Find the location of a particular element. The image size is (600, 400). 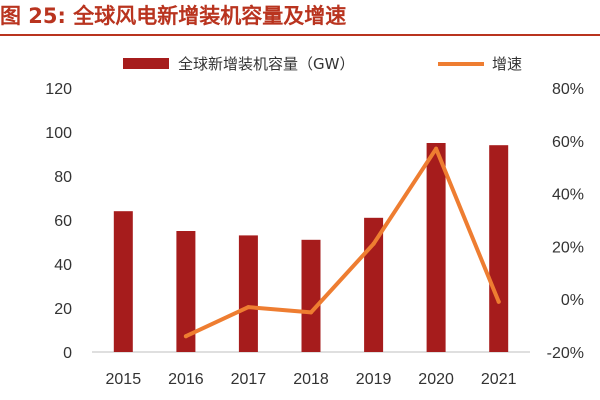

bar-2015 is located at coordinates (123, 281).